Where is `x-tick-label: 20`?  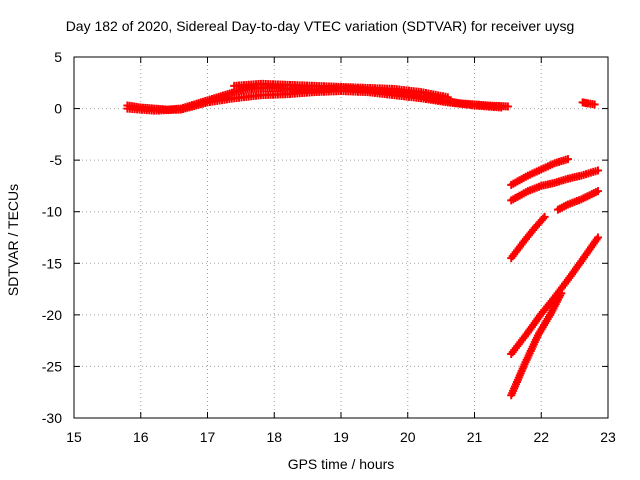 x-tick-label: 20 is located at coordinates (408, 437).